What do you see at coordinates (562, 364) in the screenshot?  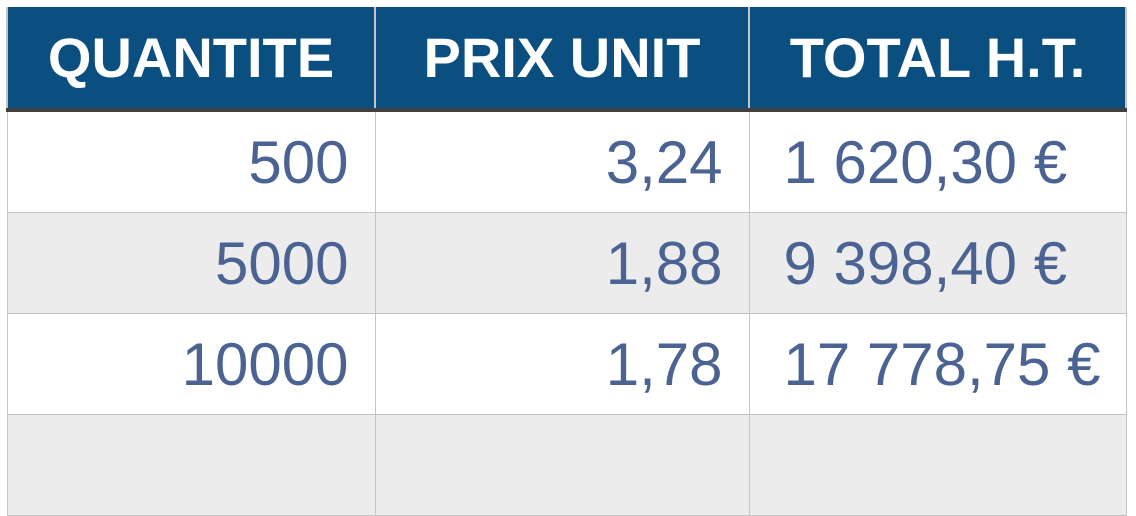 I see `cell-prix-unit: 1,78` at bounding box center [562, 364].